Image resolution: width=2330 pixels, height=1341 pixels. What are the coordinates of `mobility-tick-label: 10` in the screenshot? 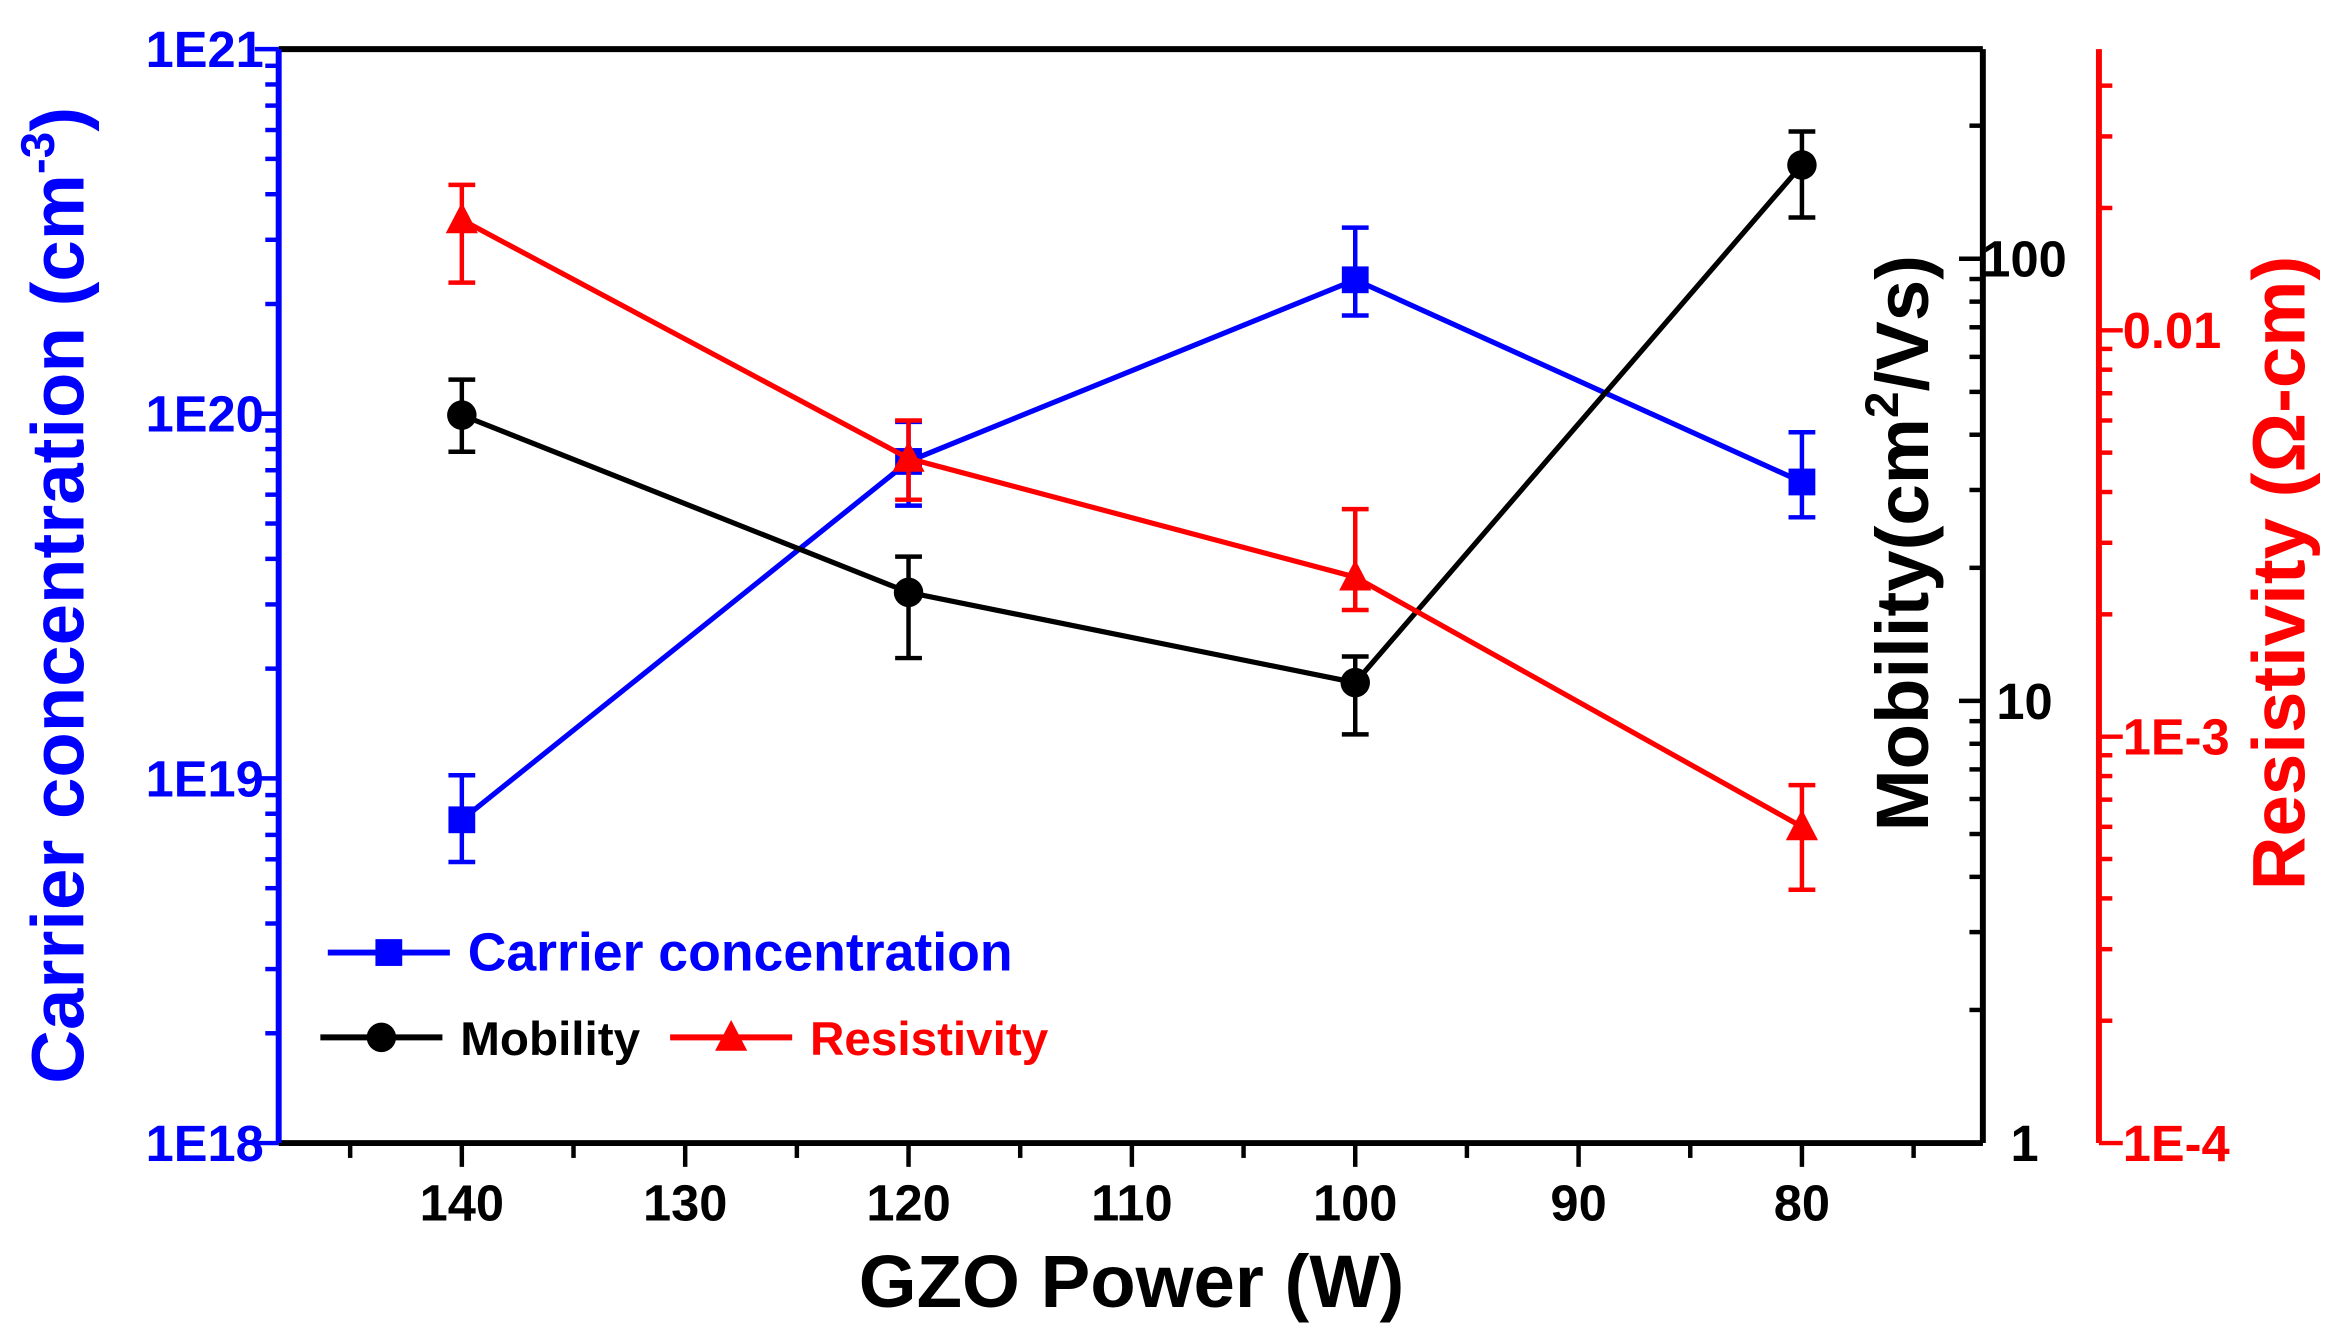 It's located at (2024, 701).